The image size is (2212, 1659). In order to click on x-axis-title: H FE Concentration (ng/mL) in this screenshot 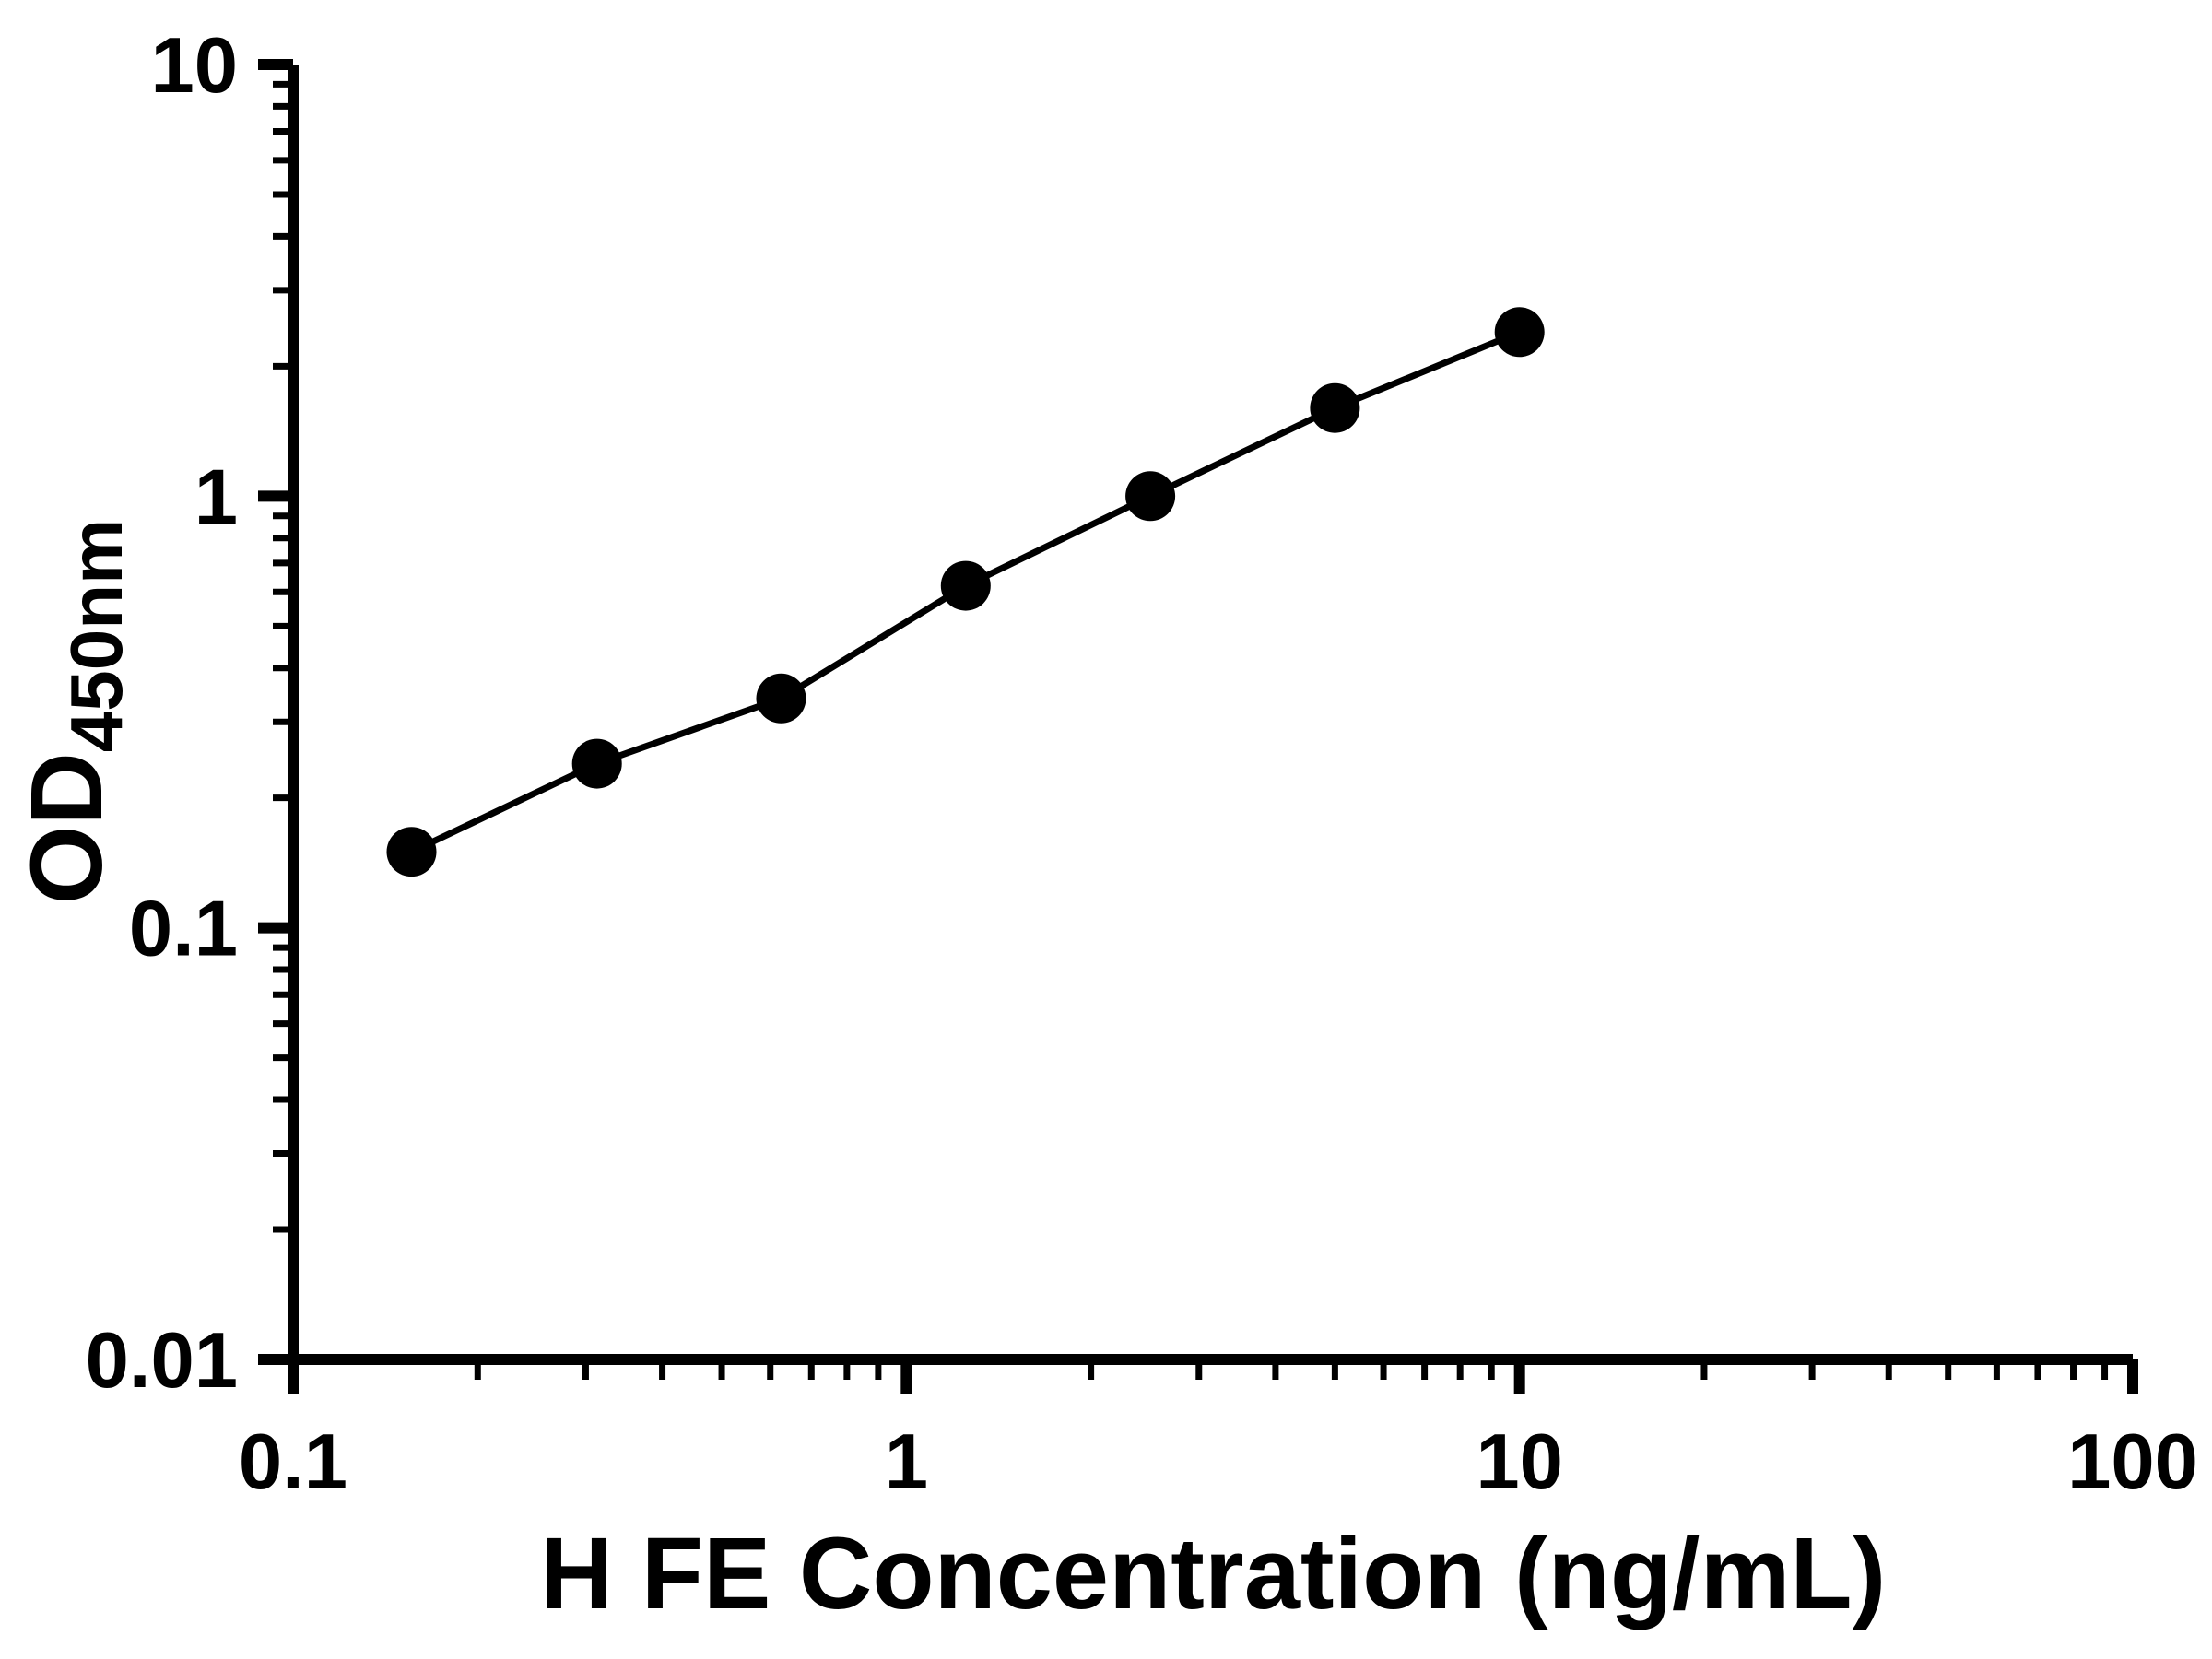, I will do `click(1213, 1573)`.